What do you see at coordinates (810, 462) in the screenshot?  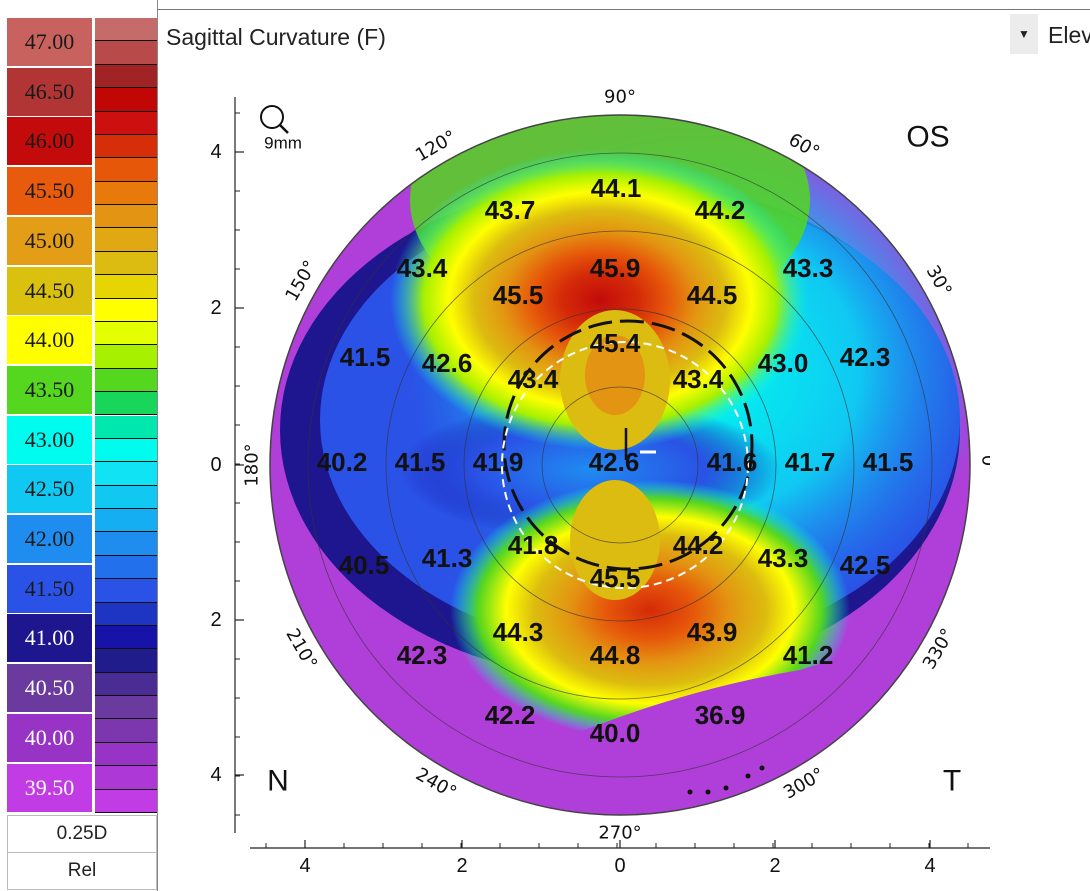 I see `curvature-value: 41.7` at bounding box center [810, 462].